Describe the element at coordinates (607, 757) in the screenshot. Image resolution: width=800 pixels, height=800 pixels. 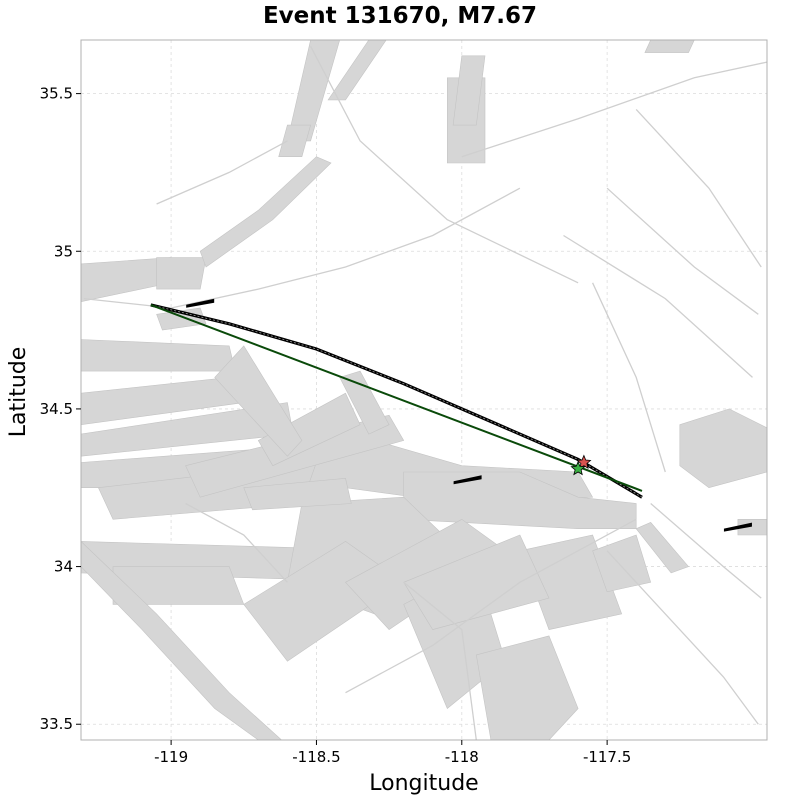
I see `x-tick-label: -117.5` at that location.